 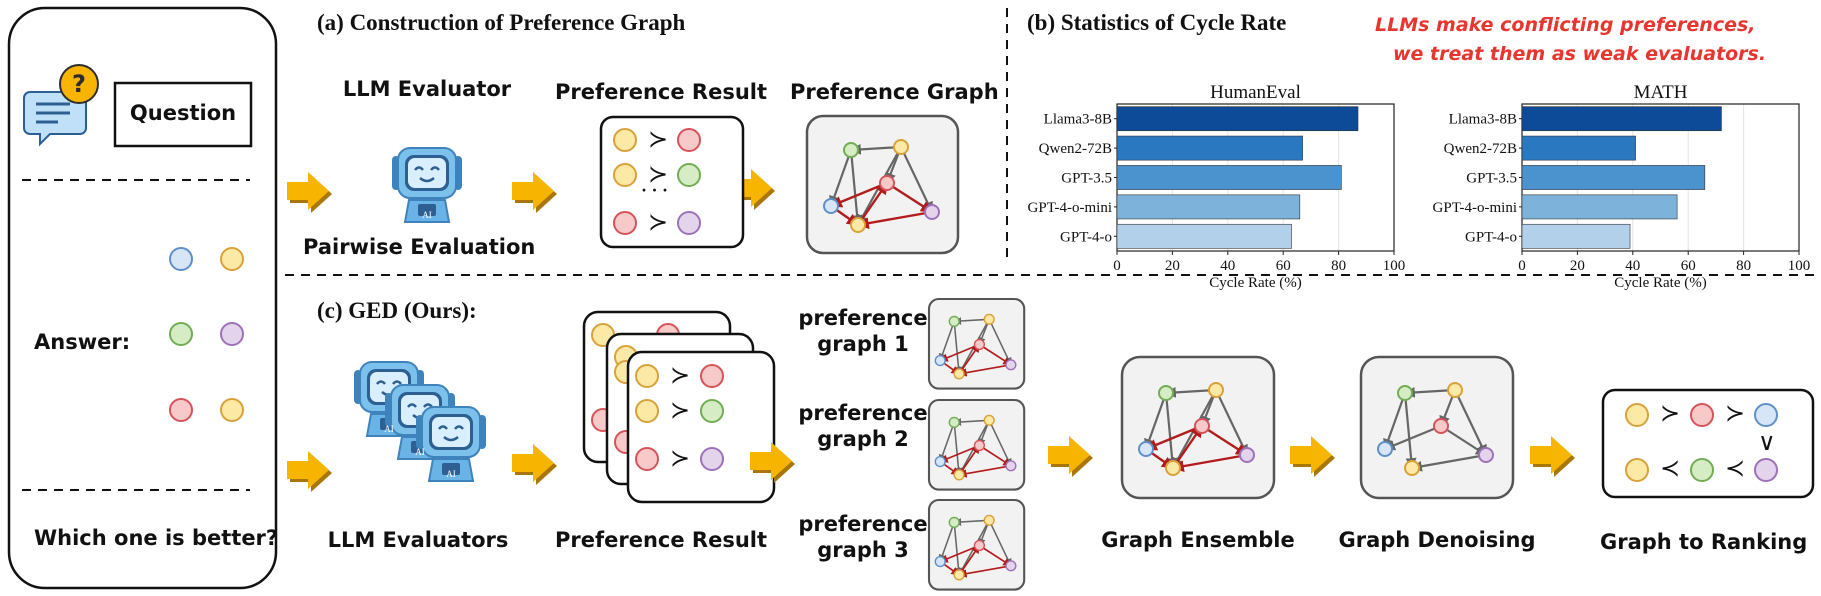 What do you see at coordinates (1735, 414) in the screenshot?
I see `succ-rank-2: ≻` at bounding box center [1735, 414].